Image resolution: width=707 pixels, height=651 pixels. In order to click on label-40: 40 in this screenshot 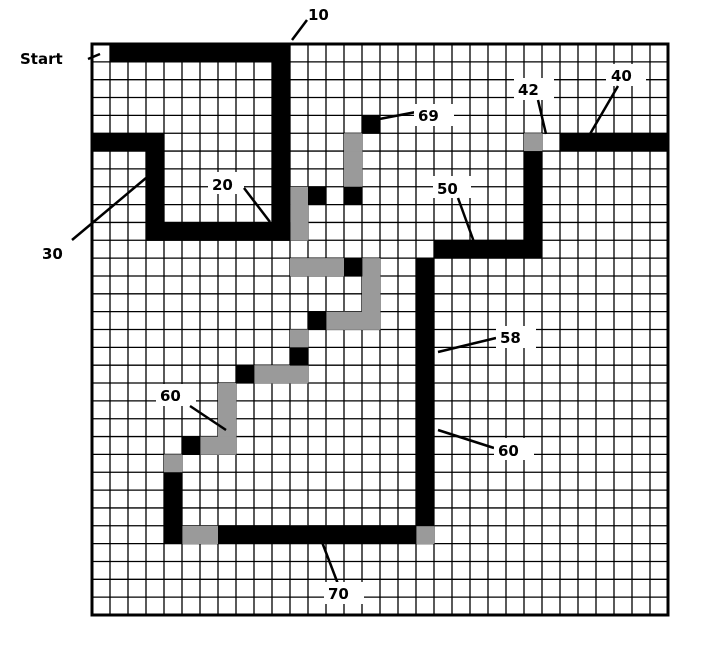, I will do `click(617, 99)`.